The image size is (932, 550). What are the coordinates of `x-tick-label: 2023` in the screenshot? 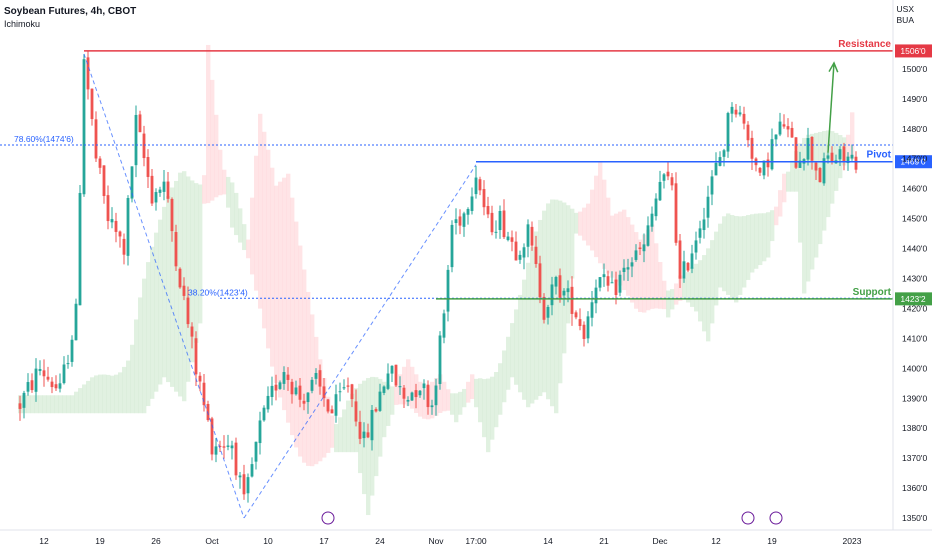 It's located at (852, 541).